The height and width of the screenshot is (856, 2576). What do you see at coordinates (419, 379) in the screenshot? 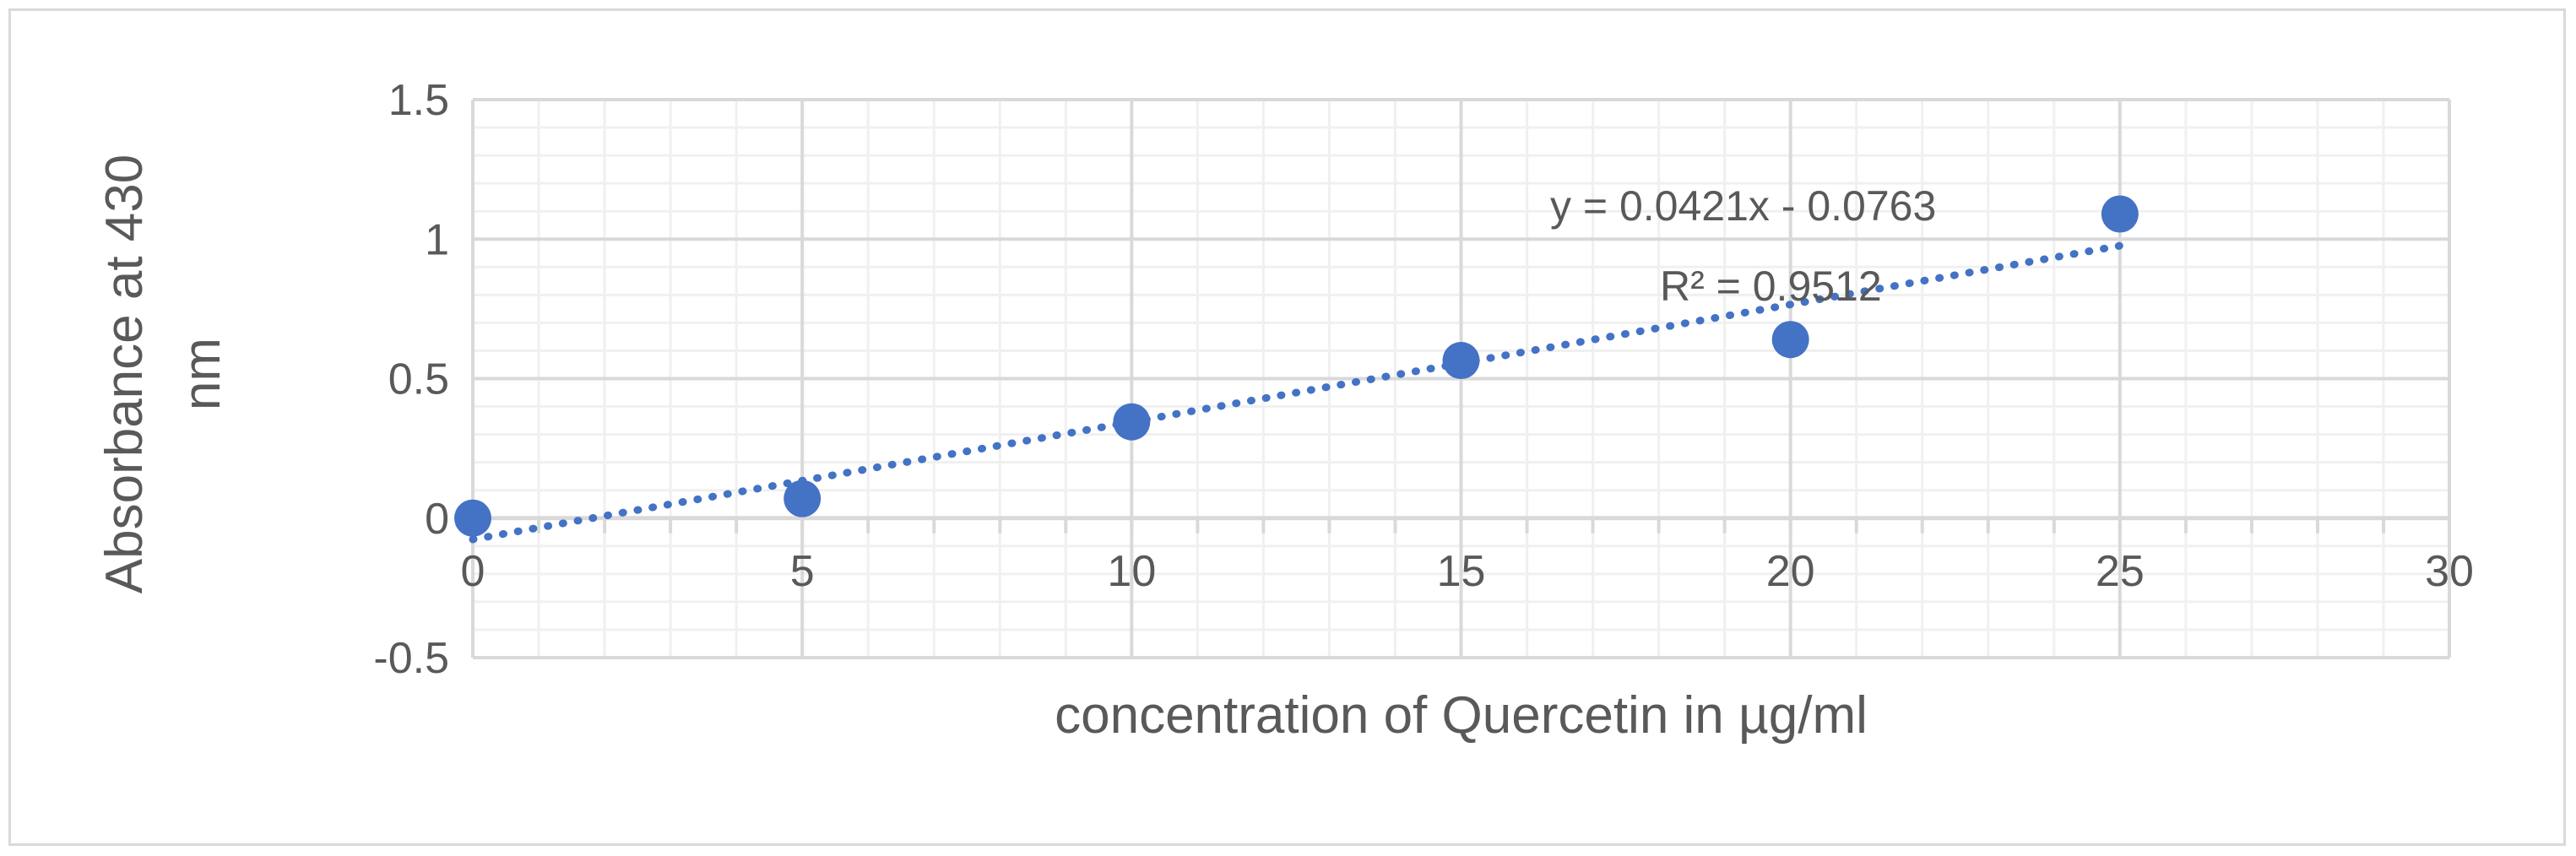
I see `y-tick-label: 0.5` at bounding box center [419, 379].